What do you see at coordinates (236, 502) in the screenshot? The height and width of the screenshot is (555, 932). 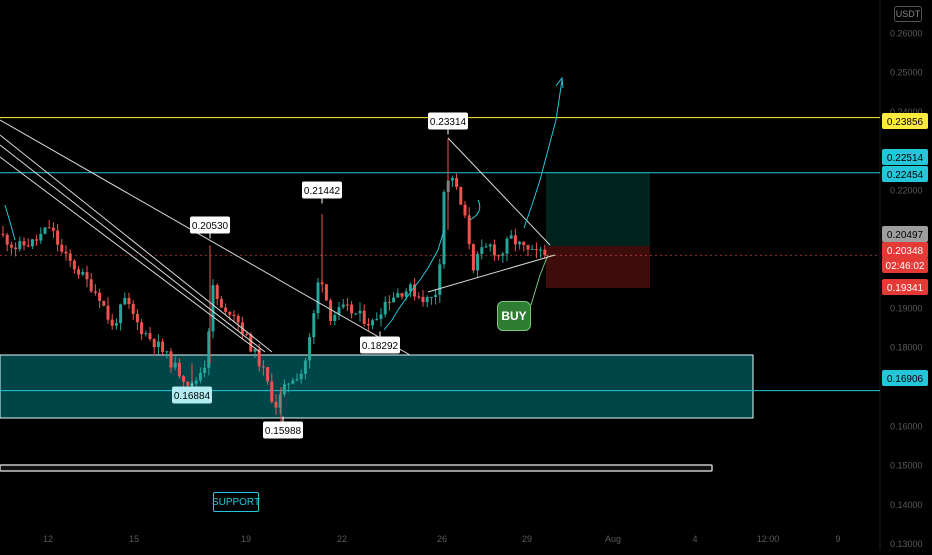 I see `support-label: SUPPORT` at bounding box center [236, 502].